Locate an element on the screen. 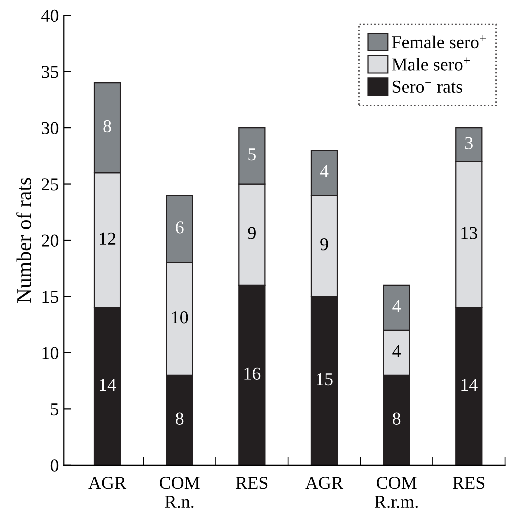 The width and height of the screenshot is (513, 520). data-label: 13 is located at coordinates (470, 233).